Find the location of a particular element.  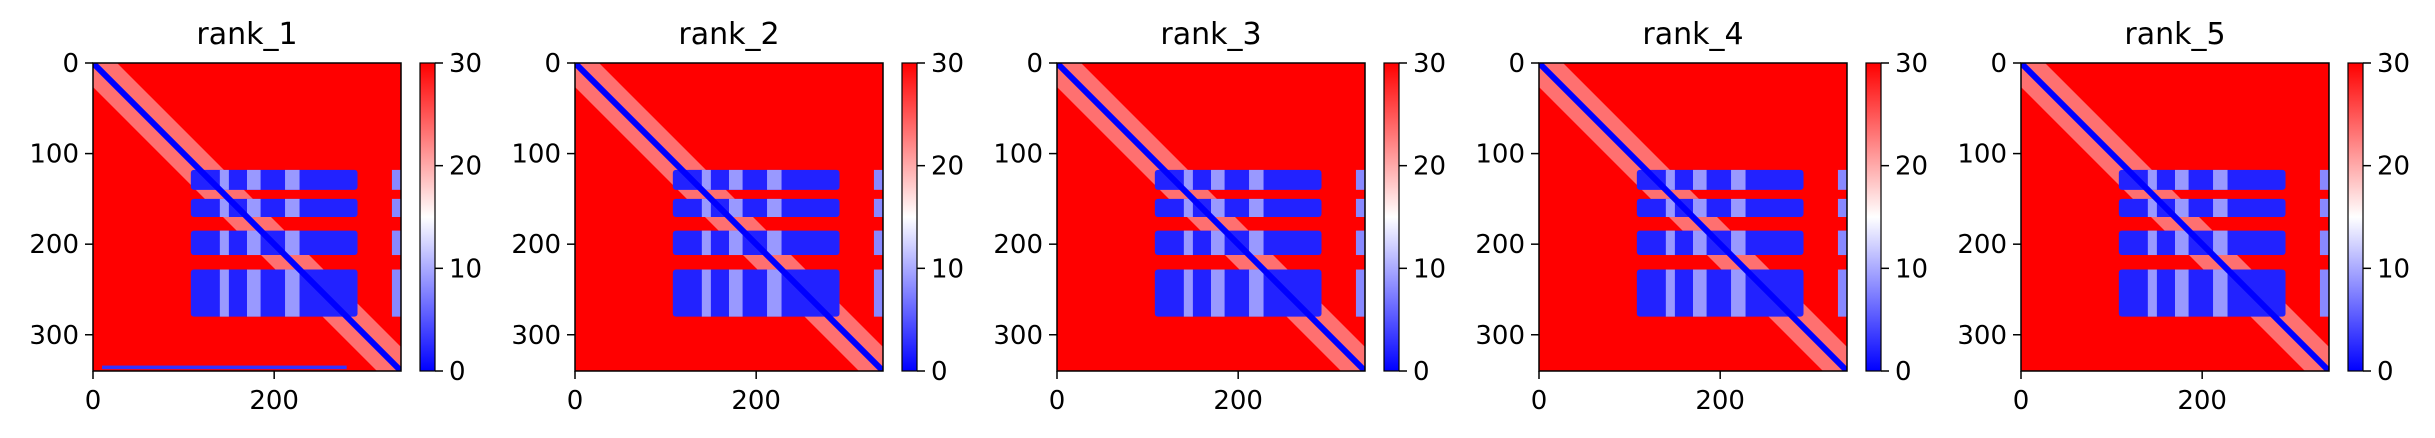

bottom-blue-bar is located at coordinates (224, 367).